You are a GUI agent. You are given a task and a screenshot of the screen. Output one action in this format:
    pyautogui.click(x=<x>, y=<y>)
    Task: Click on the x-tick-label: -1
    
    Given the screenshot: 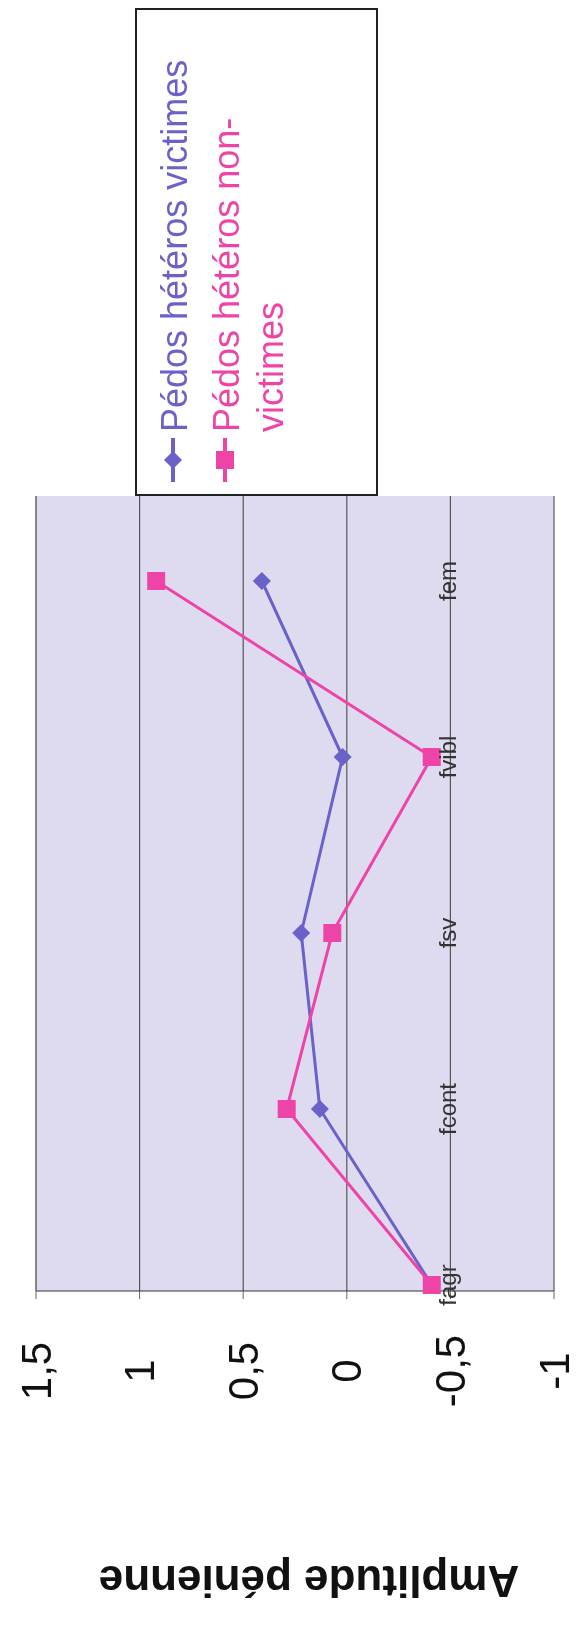 What is the action you would take?
    pyautogui.click(x=554, y=1371)
    